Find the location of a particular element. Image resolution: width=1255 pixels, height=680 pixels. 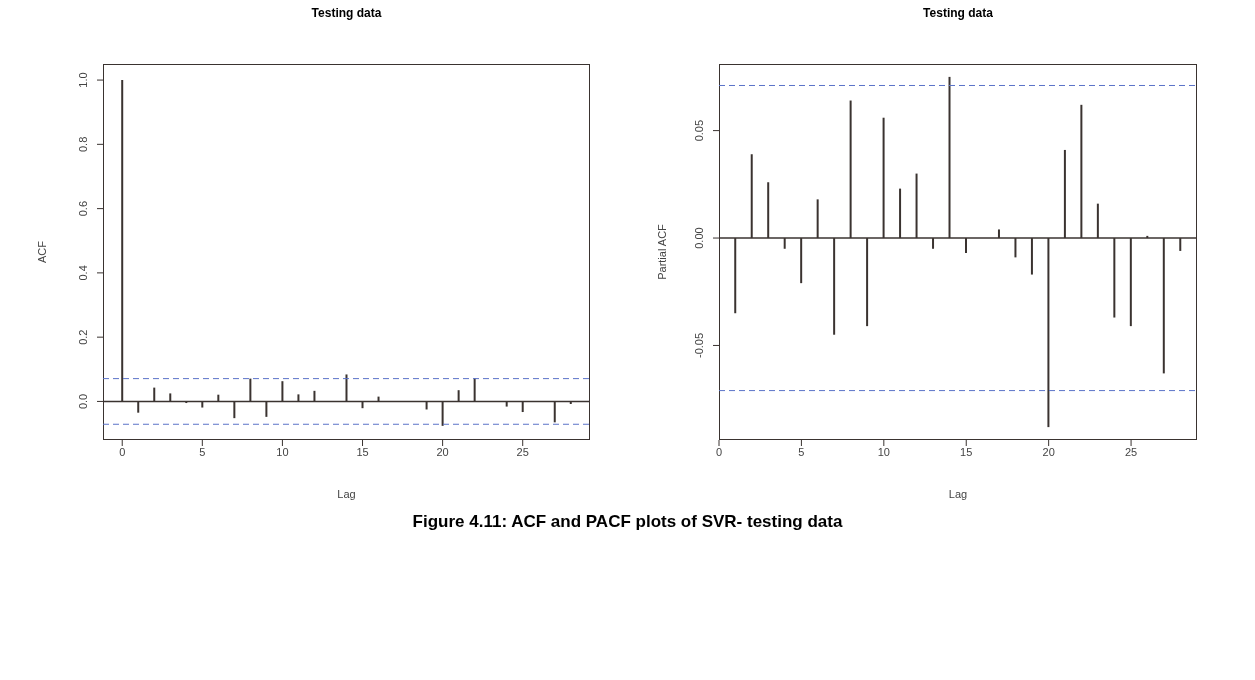

y-tick-label: 0.4 is located at coordinates (83, 273).